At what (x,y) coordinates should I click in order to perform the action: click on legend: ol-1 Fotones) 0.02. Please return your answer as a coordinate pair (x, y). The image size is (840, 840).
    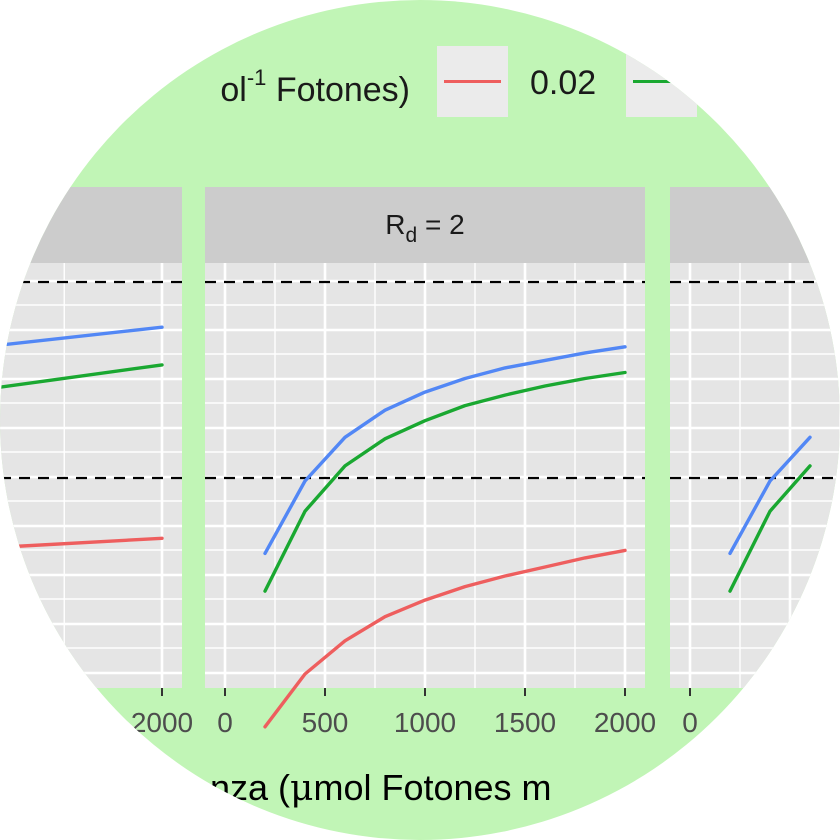
    Looking at the image, I should click on (458, 81).